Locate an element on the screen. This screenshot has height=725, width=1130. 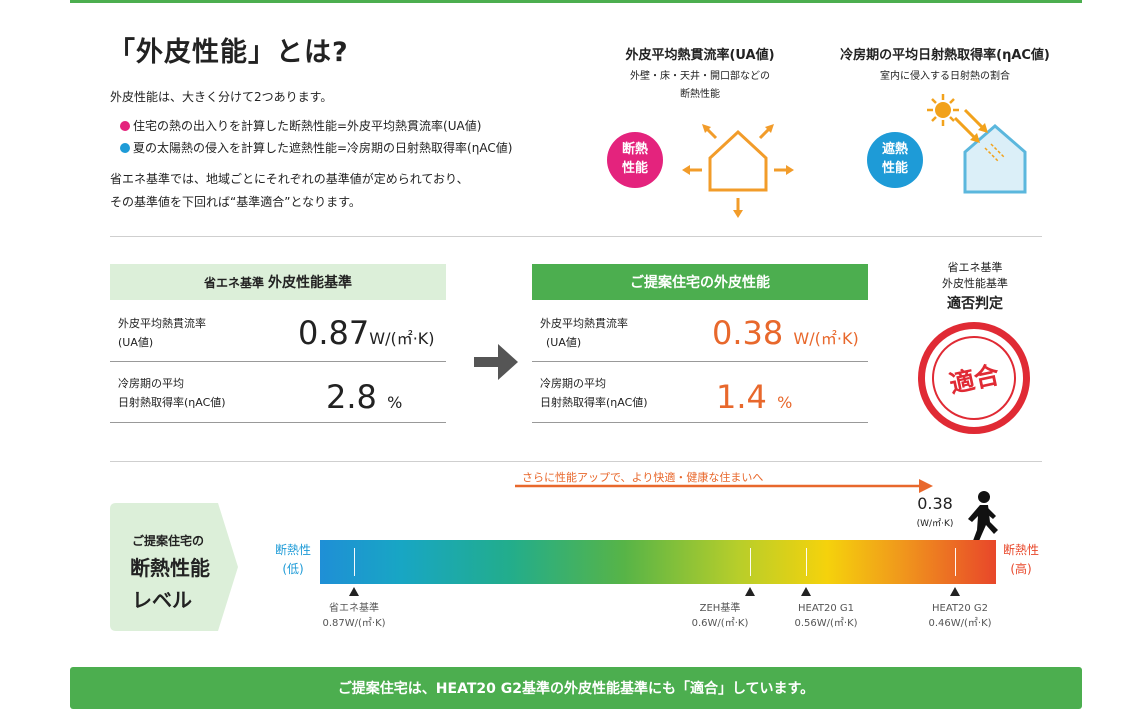
upgrade-arrow-text: さらに性能アップで、より快適・健康な住まいへ is located at coordinates (643, 477).